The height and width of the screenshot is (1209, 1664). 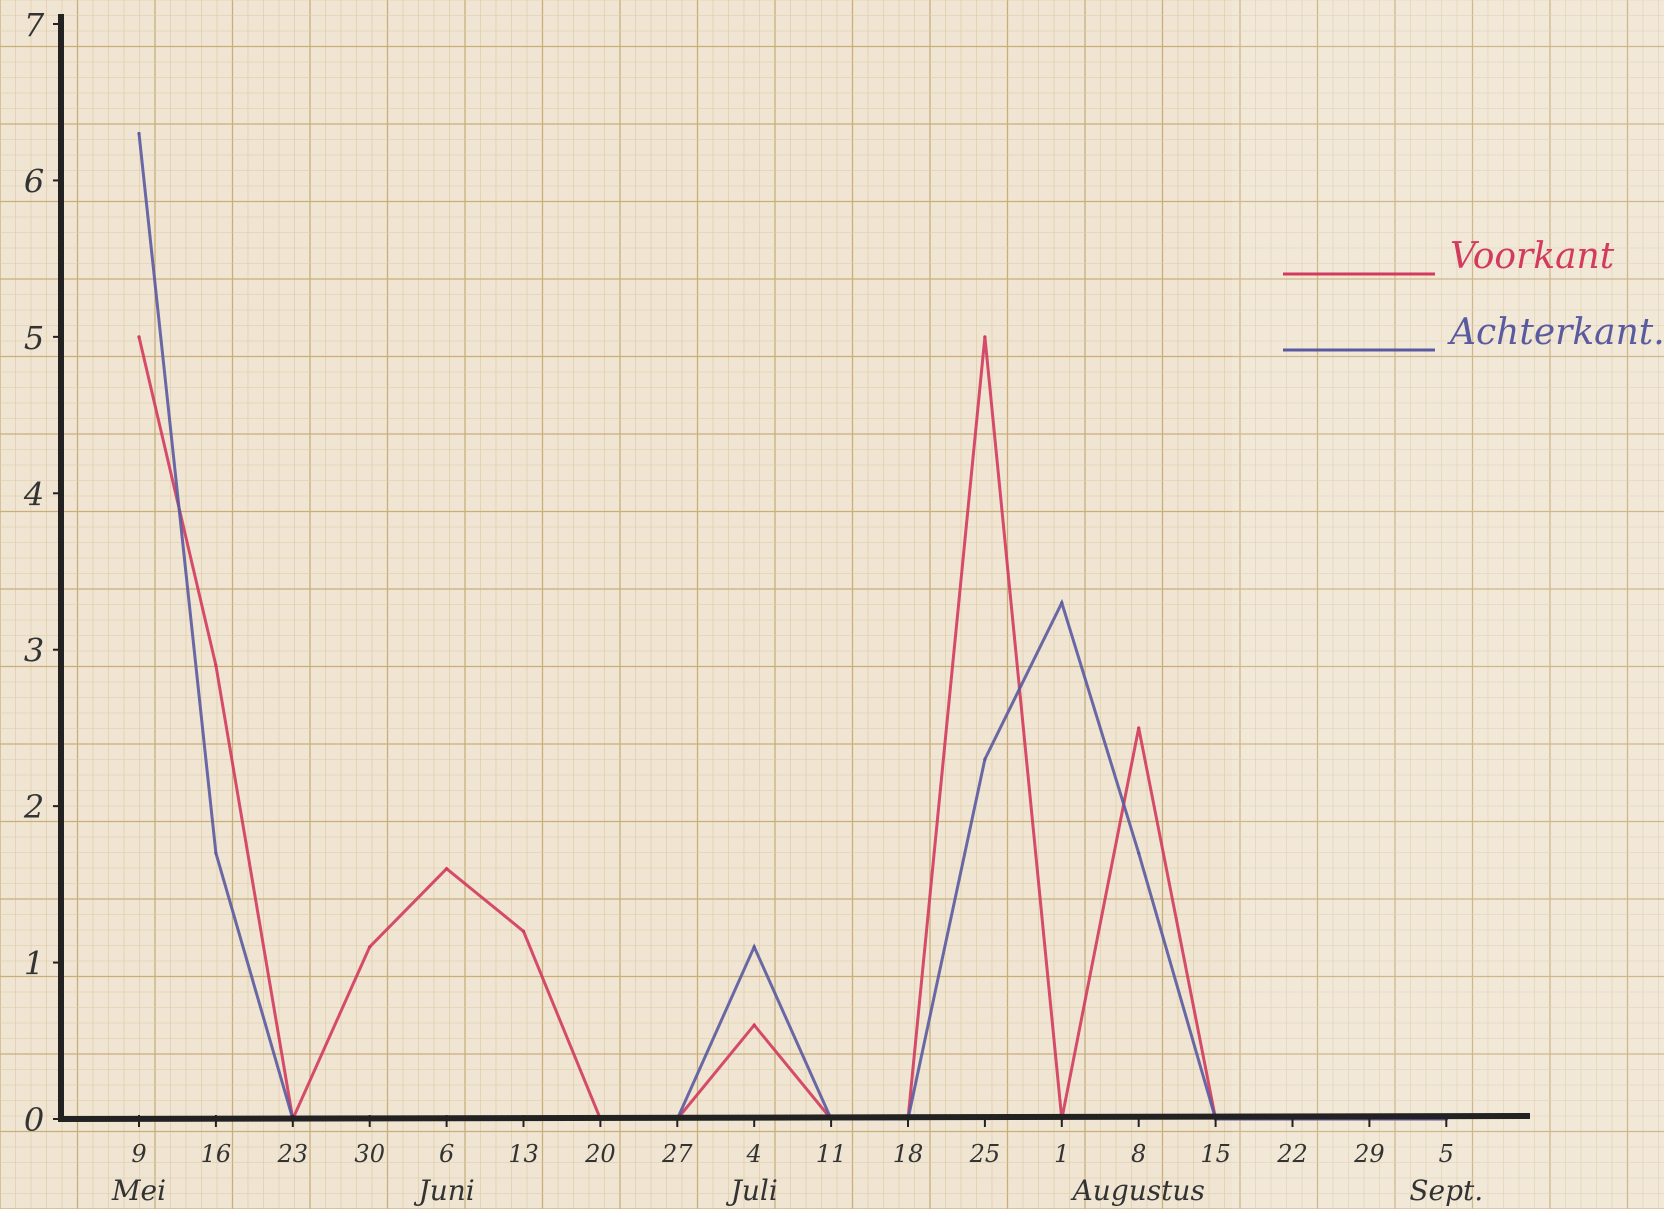 What do you see at coordinates (1061, 1154) in the screenshot?
I see `x-tick-label: 1` at bounding box center [1061, 1154].